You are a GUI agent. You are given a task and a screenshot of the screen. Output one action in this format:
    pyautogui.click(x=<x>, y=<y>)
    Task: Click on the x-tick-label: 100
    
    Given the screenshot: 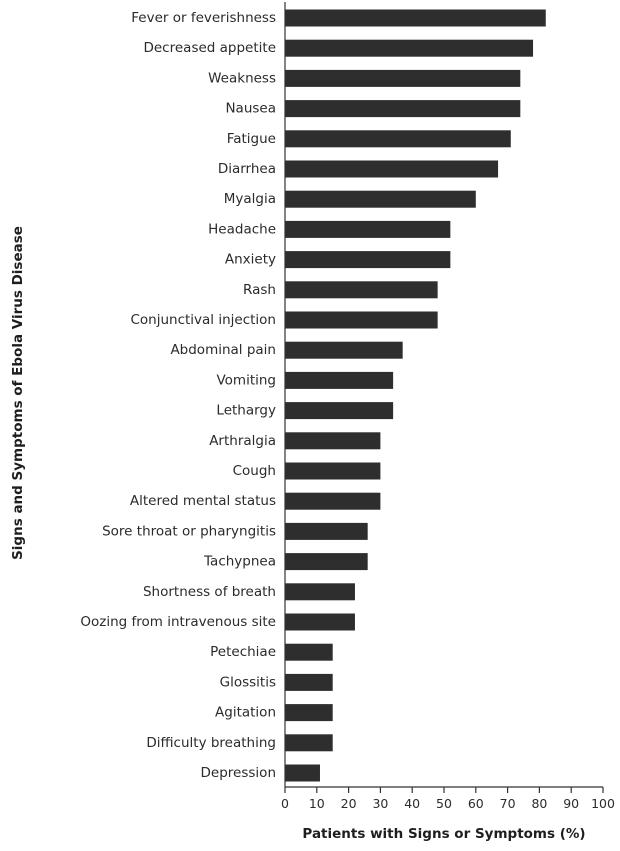 What is the action you would take?
    pyautogui.click(x=603, y=803)
    